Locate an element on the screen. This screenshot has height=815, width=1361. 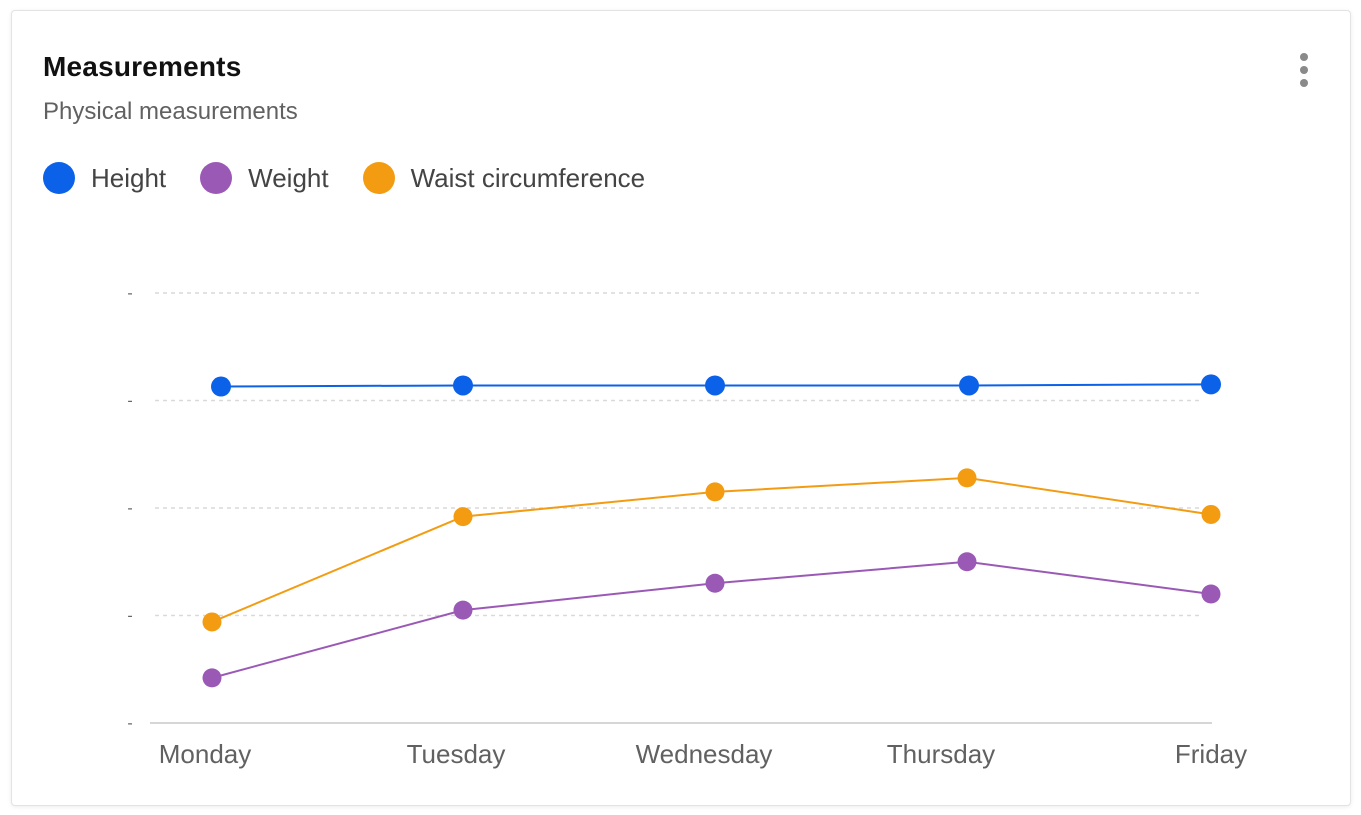
legend-label-waist-circumference: Waist circumference is located at coordinates (528, 177).